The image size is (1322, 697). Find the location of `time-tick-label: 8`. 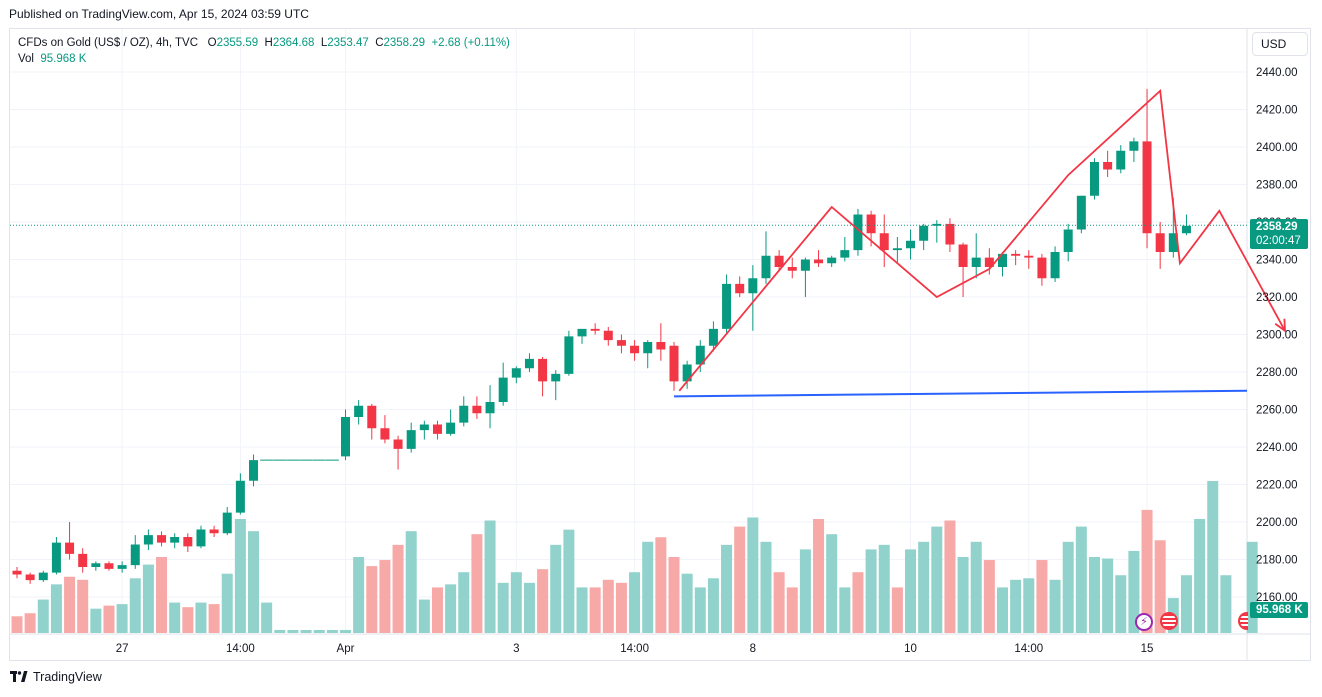

time-tick-label: 8 is located at coordinates (753, 649).